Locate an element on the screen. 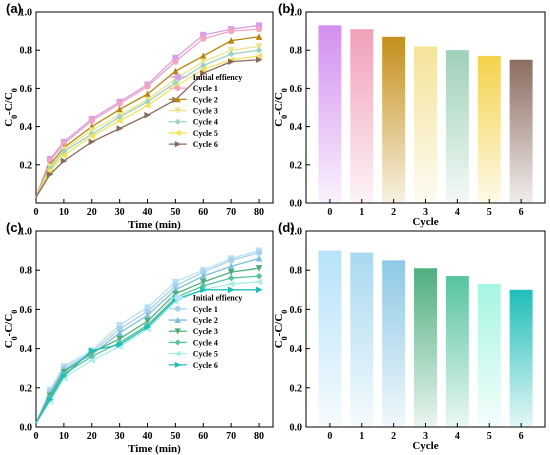 The width and height of the screenshot is (550, 455). x-tick-label: 3 is located at coordinates (425, 212).